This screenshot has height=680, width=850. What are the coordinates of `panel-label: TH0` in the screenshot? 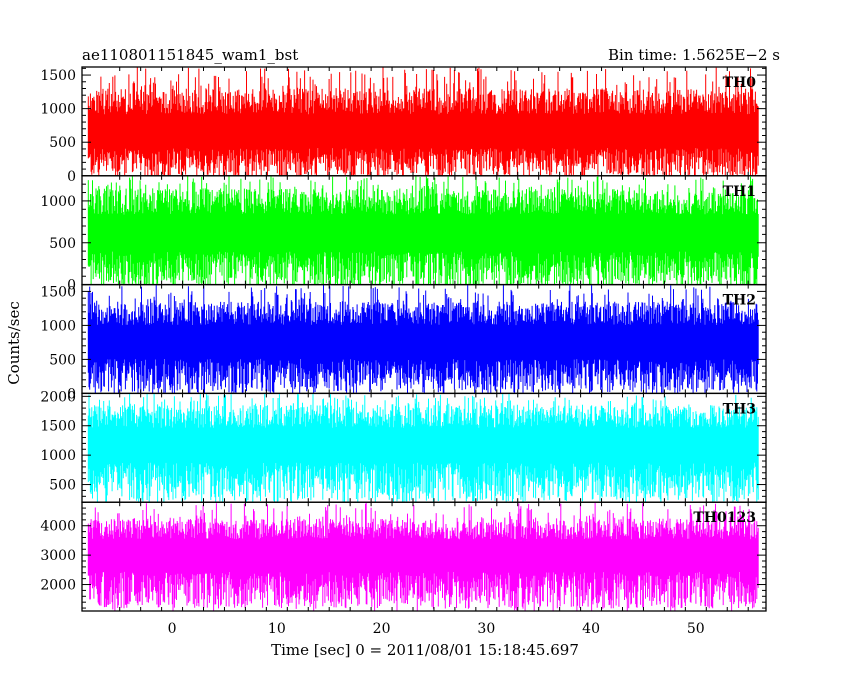 It's located at (740, 83).